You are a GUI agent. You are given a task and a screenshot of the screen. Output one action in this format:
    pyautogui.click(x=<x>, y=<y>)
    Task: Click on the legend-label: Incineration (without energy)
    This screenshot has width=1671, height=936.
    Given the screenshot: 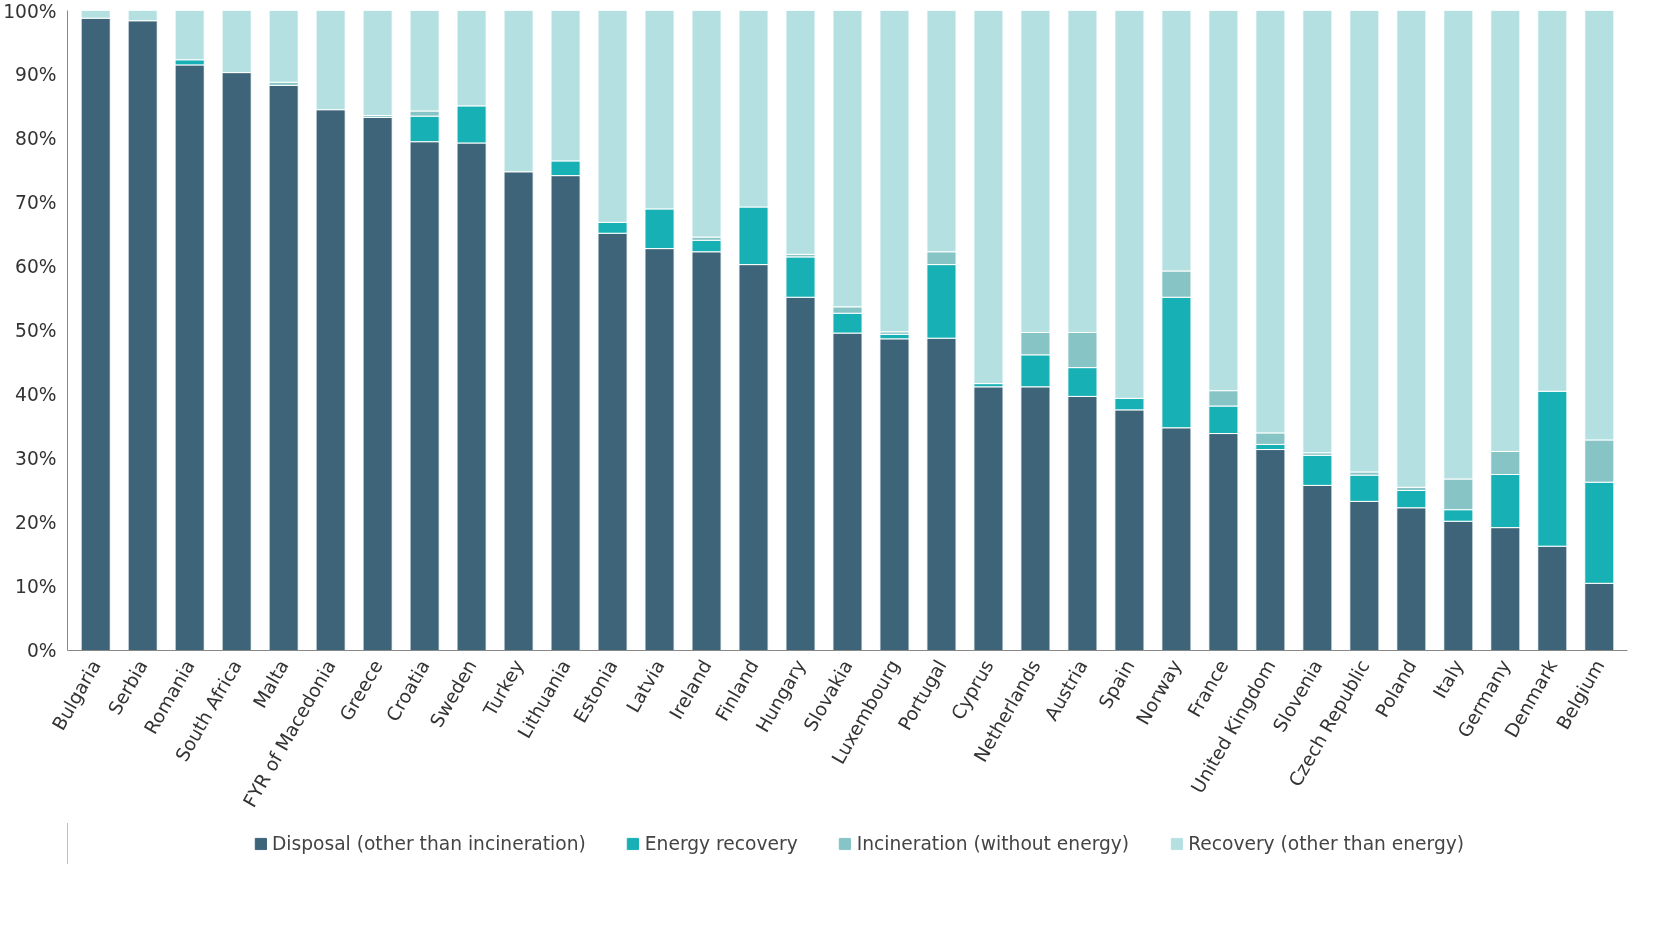 What is the action you would take?
    pyautogui.click(x=993, y=843)
    